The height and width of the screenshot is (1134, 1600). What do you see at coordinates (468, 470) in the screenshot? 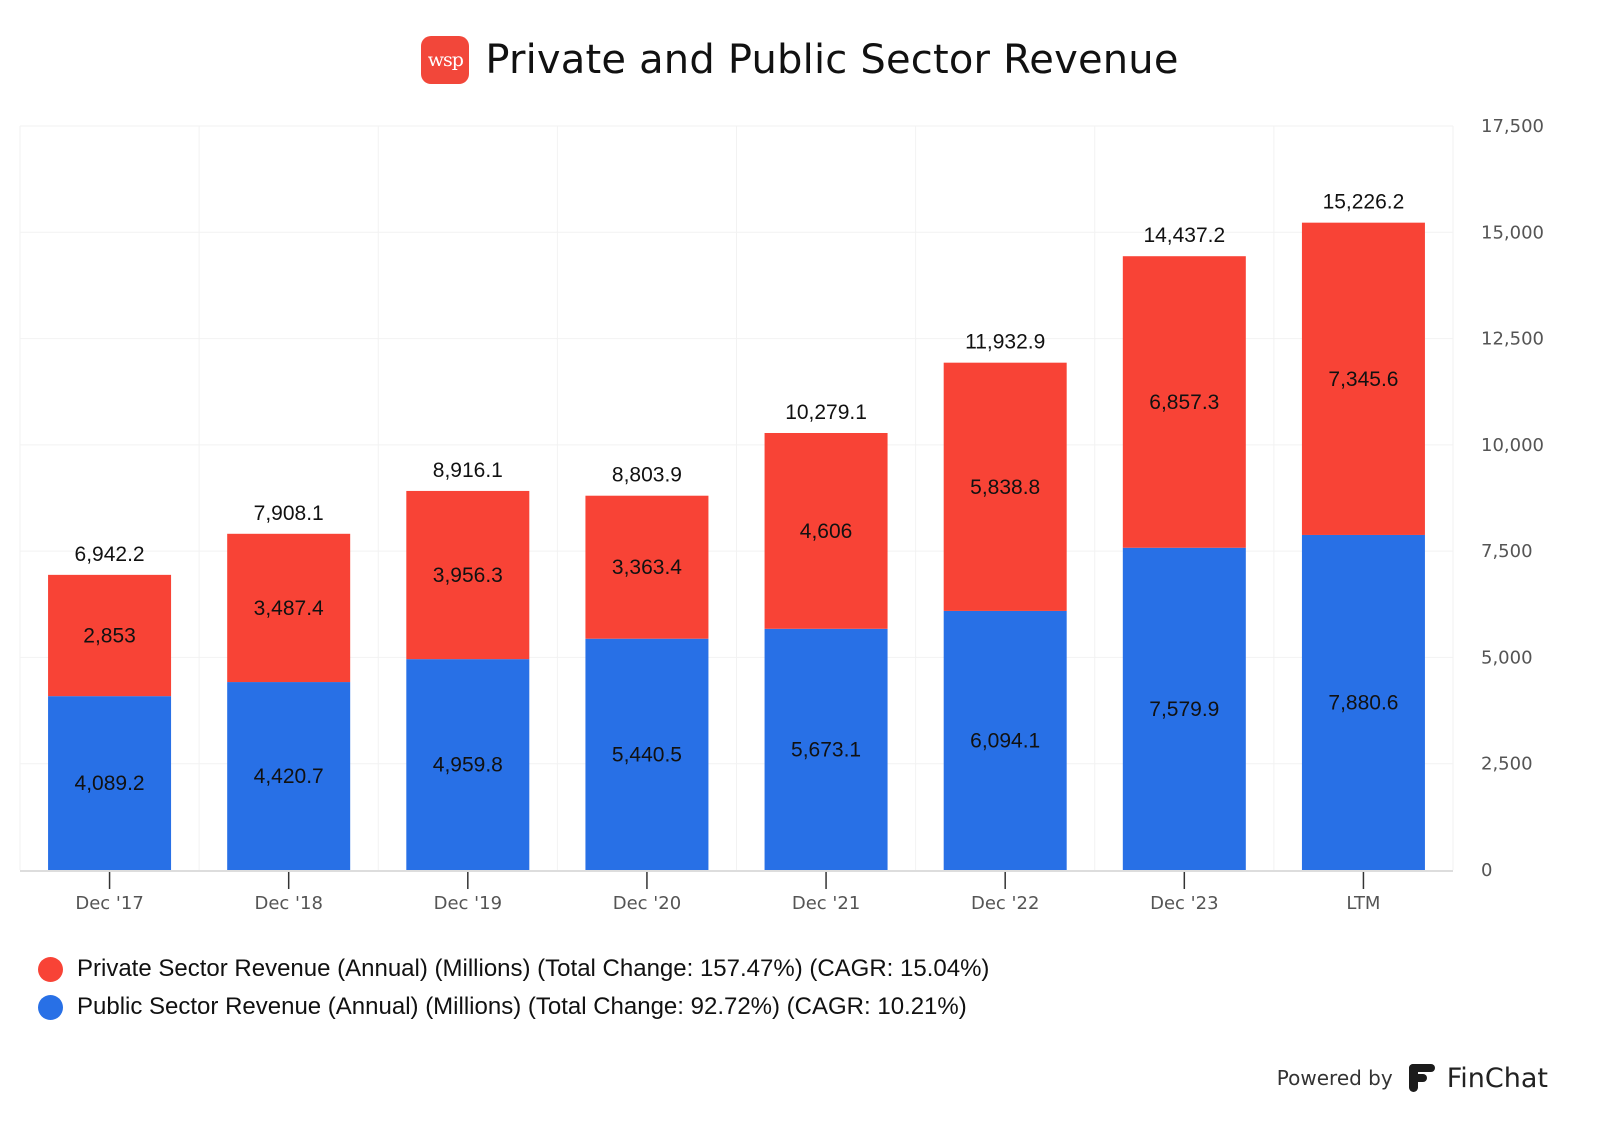
I see `data-label-total: 8,916.1` at bounding box center [468, 470].